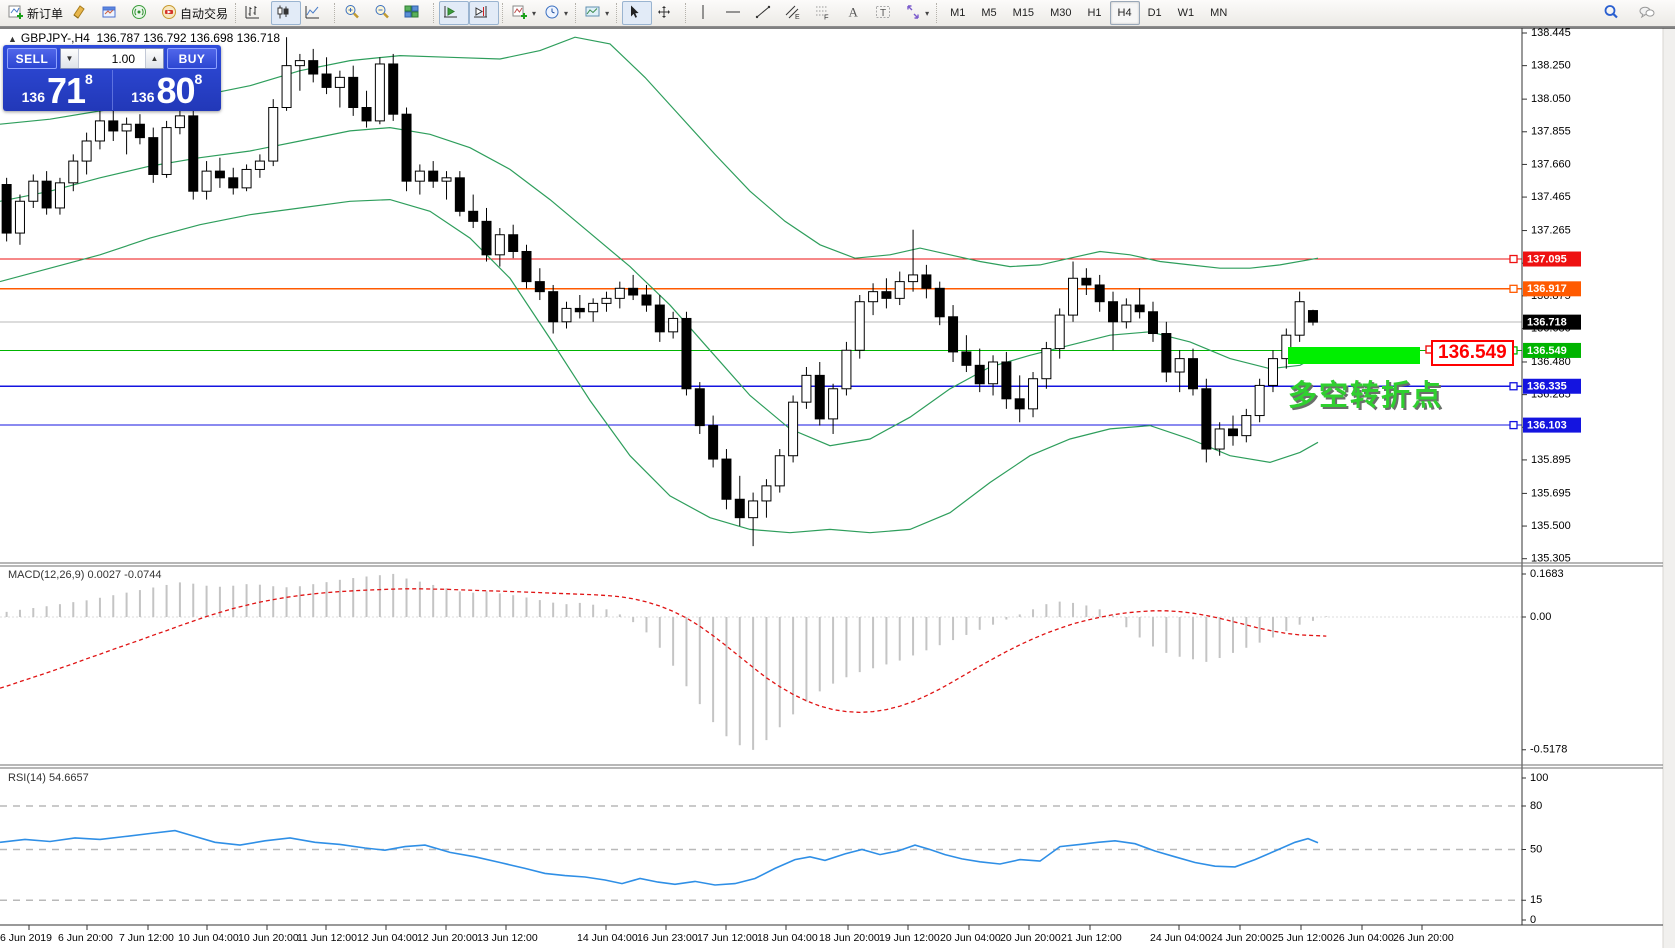 The width and height of the screenshot is (1675, 948). Describe the element at coordinates (634, 13) in the screenshot. I see `cursor-icon` at that location.